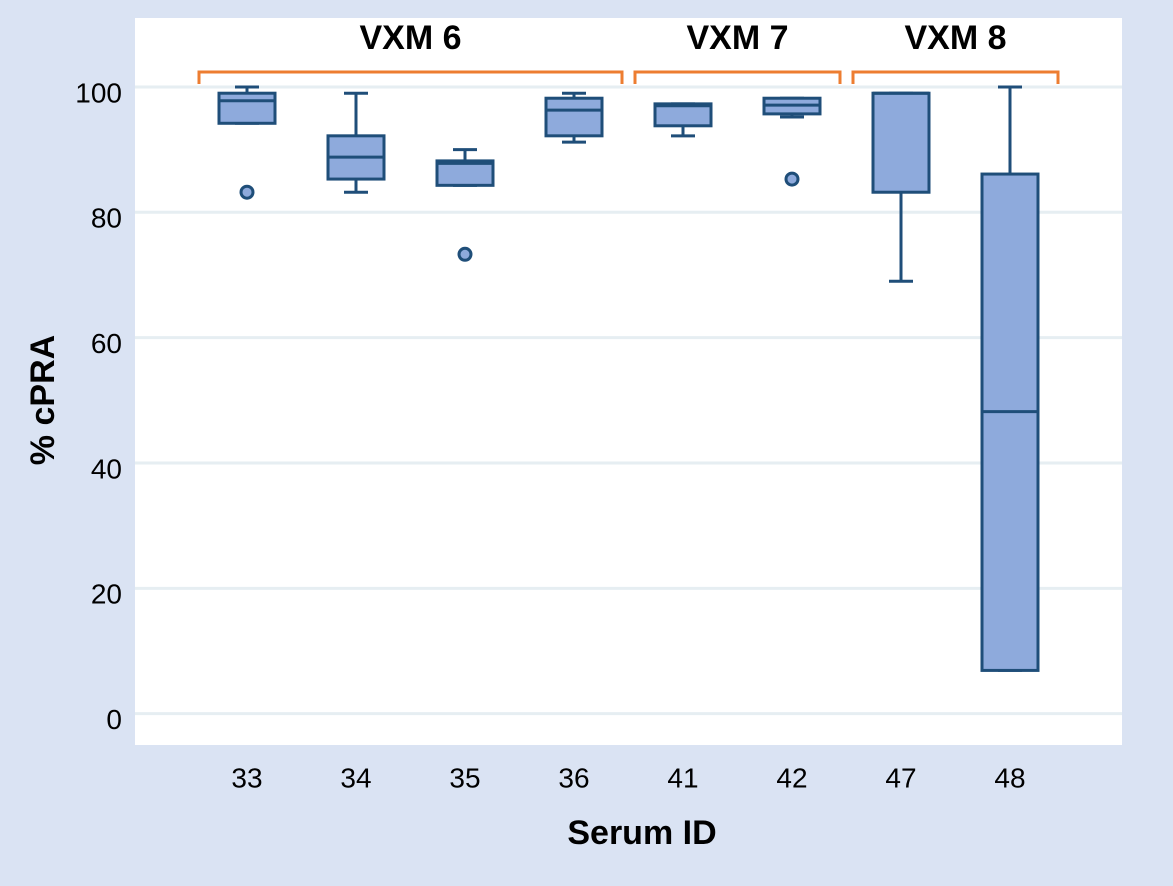 This screenshot has width=1173, height=886. Describe the element at coordinates (355, 777) in the screenshot. I see `x-tick-label: 34` at that location.